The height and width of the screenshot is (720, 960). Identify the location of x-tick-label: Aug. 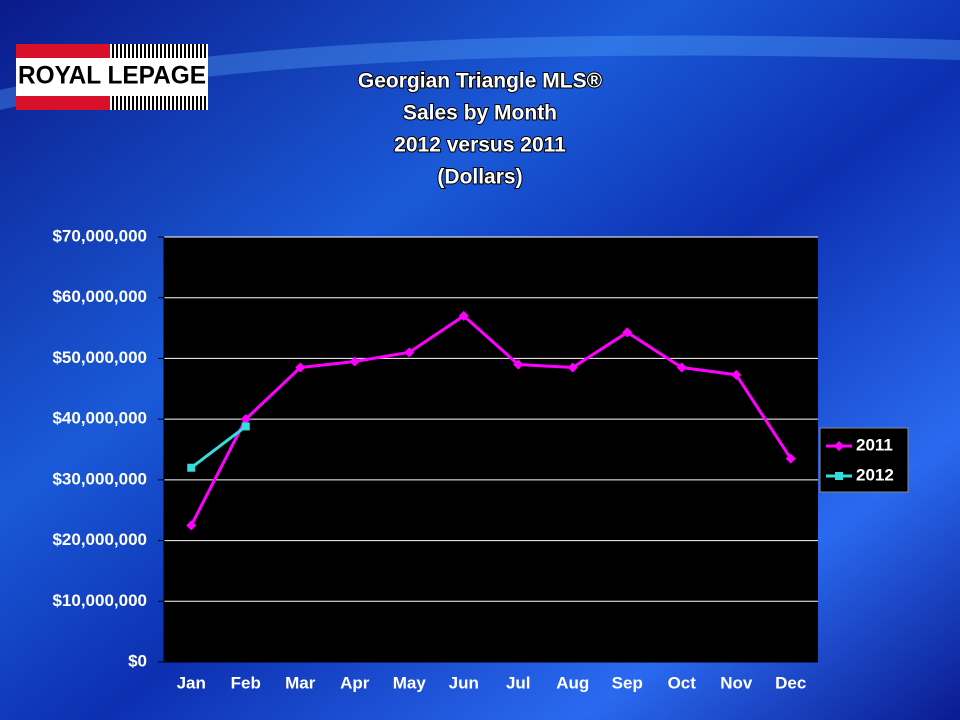
(572, 682).